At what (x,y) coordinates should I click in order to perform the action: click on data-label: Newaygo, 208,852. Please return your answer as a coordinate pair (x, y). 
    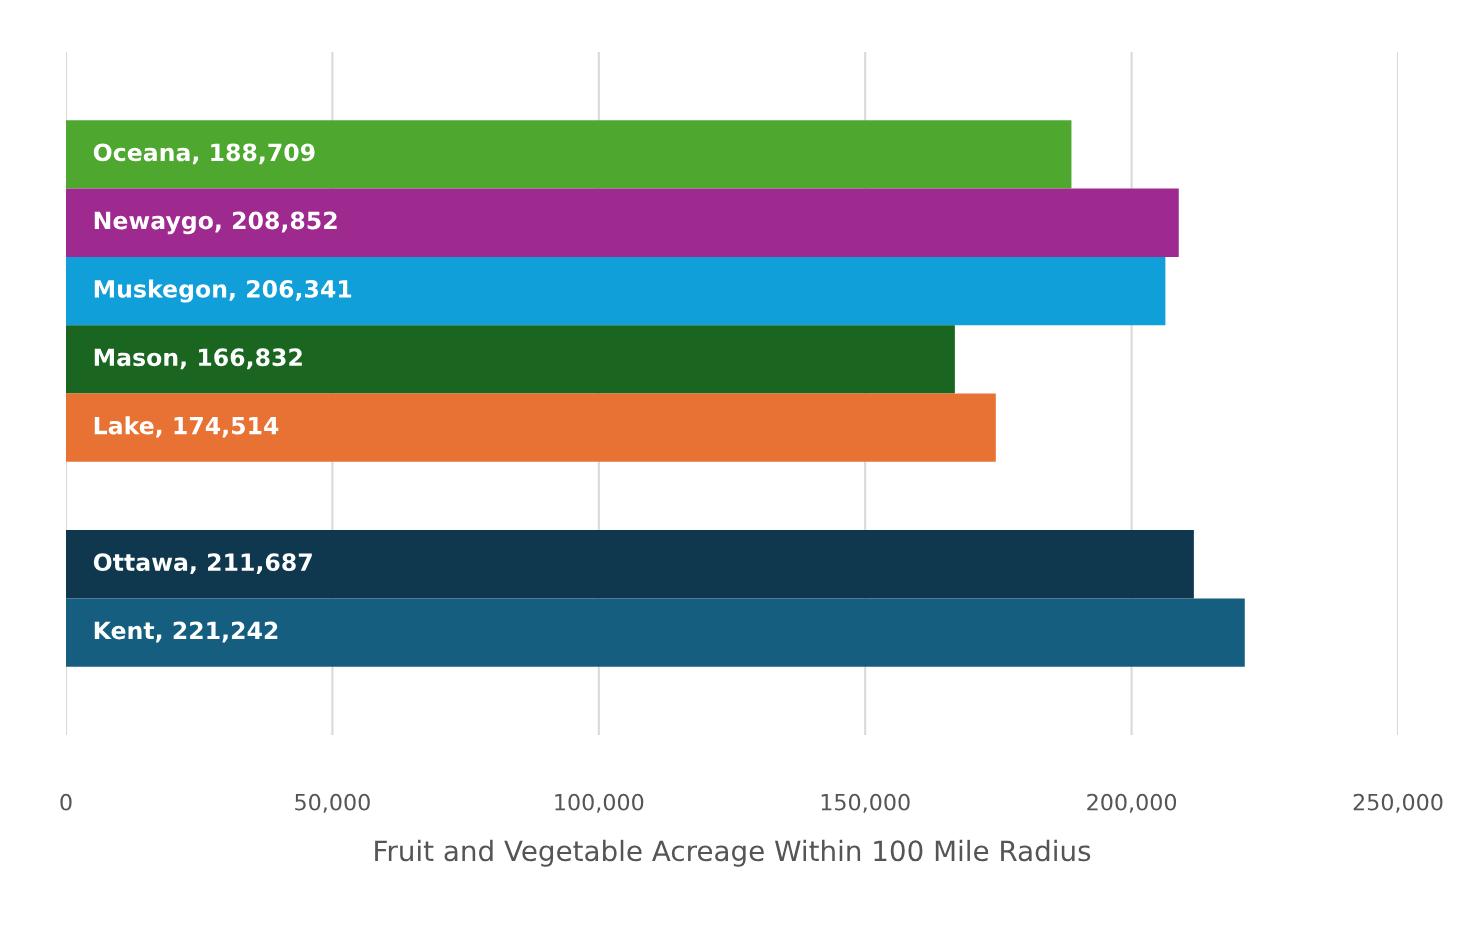
    Looking at the image, I should click on (215, 223).